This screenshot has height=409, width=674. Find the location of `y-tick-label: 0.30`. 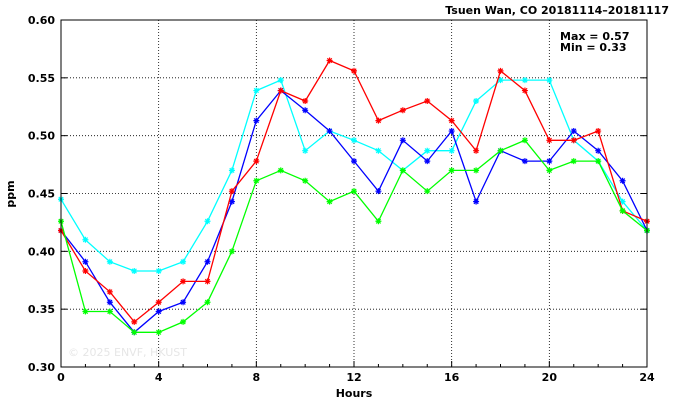

y-tick-label: 0.30 is located at coordinates (41, 367).